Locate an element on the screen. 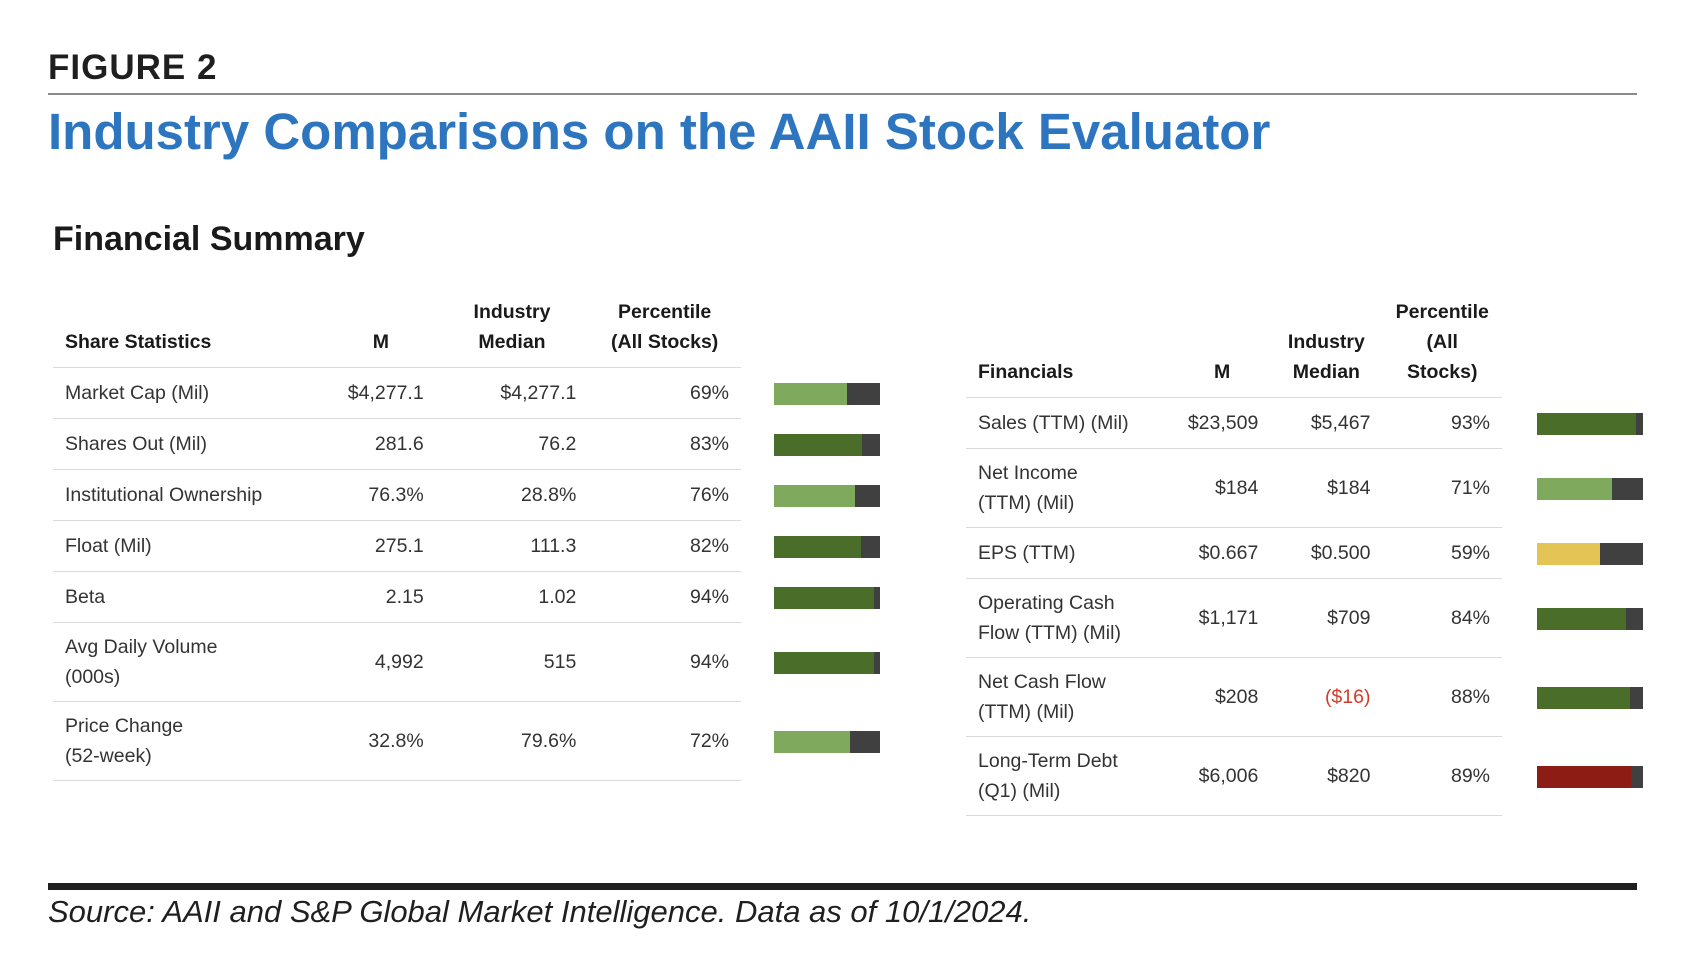 This screenshot has width=1684, height=976. table-row: Shares Out (Mil) 281.6 76.2 83% is located at coordinates (397, 444).